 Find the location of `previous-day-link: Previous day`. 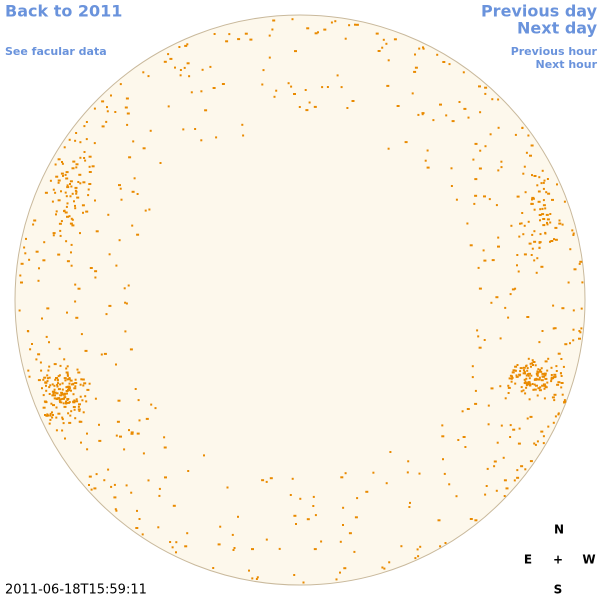

previous-day-link: Previous day is located at coordinates (539, 11).